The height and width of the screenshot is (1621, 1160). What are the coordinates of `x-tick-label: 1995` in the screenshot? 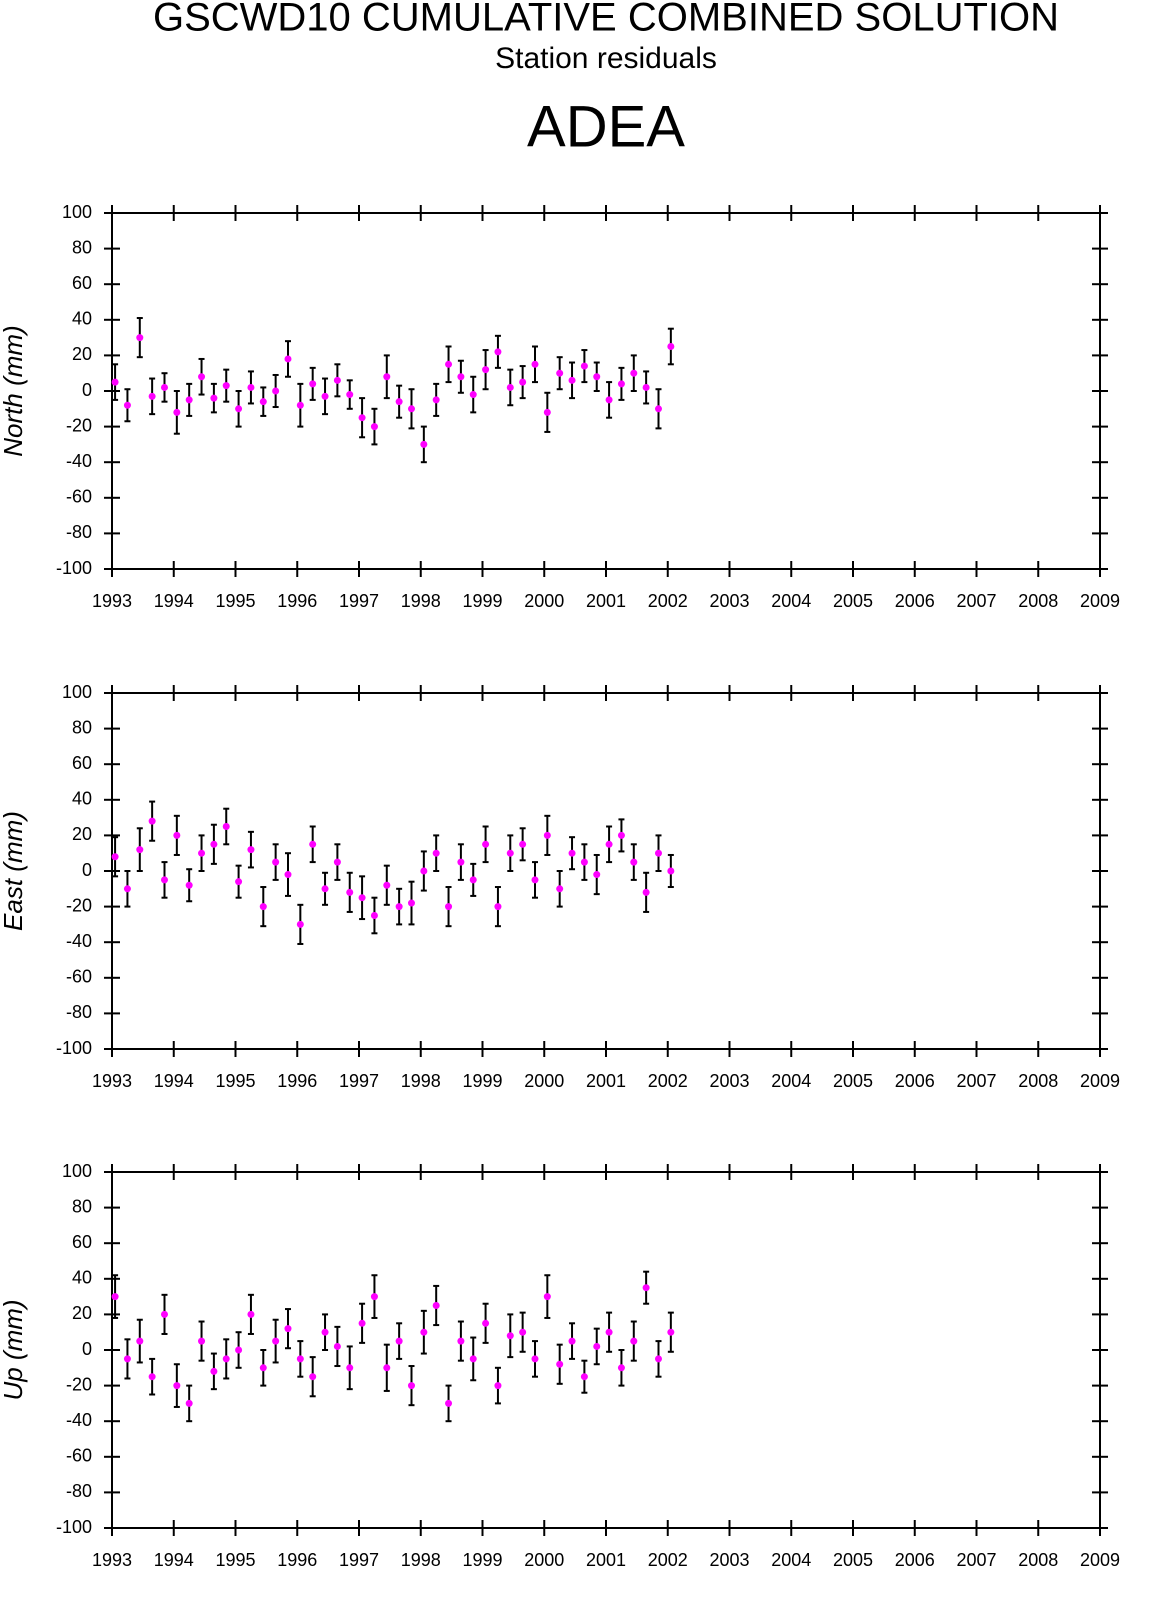 It's located at (235, 1560).